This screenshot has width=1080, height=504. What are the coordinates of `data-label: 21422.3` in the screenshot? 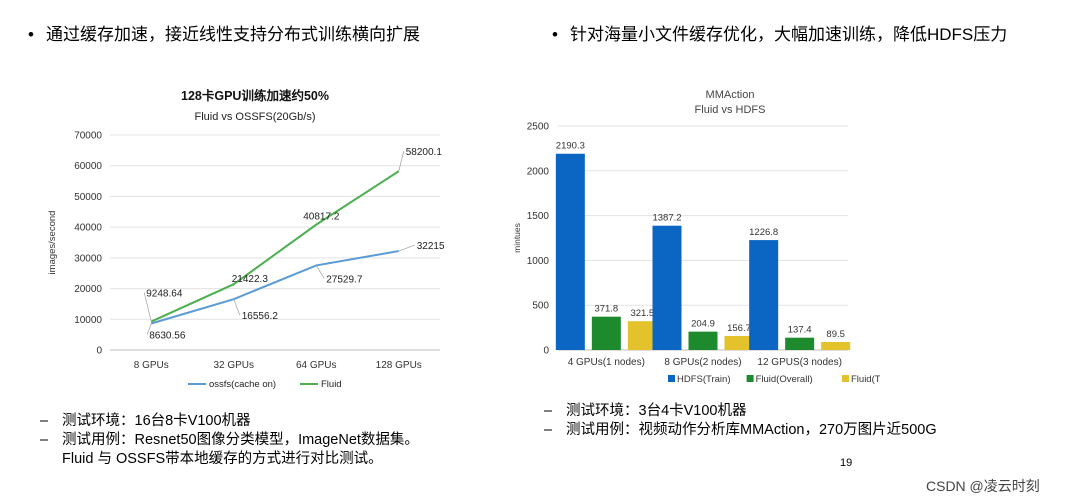 It's located at (250, 279).